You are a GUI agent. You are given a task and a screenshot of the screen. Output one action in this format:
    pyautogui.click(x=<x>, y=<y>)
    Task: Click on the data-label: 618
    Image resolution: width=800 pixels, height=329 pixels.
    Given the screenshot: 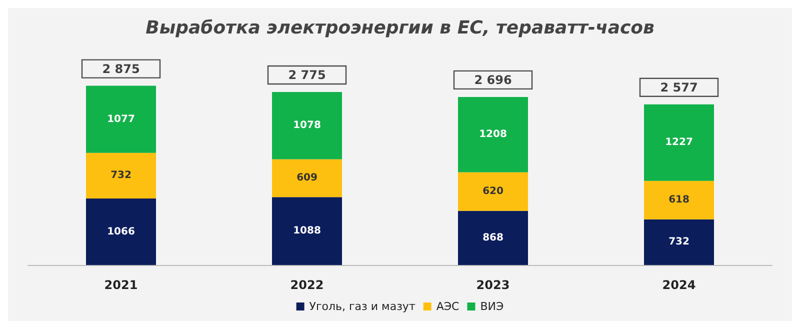 What is the action you would take?
    pyautogui.click(x=679, y=200)
    